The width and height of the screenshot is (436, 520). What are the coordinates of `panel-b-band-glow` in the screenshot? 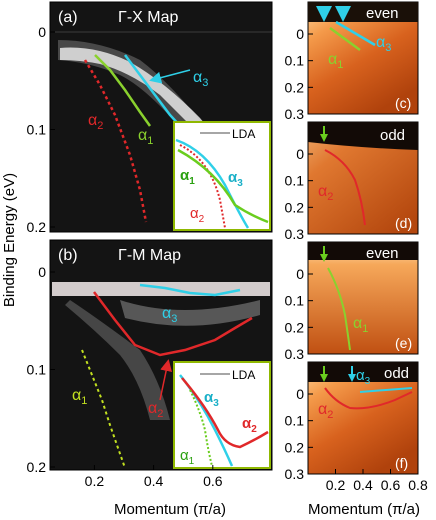 It's located at (117, 360).